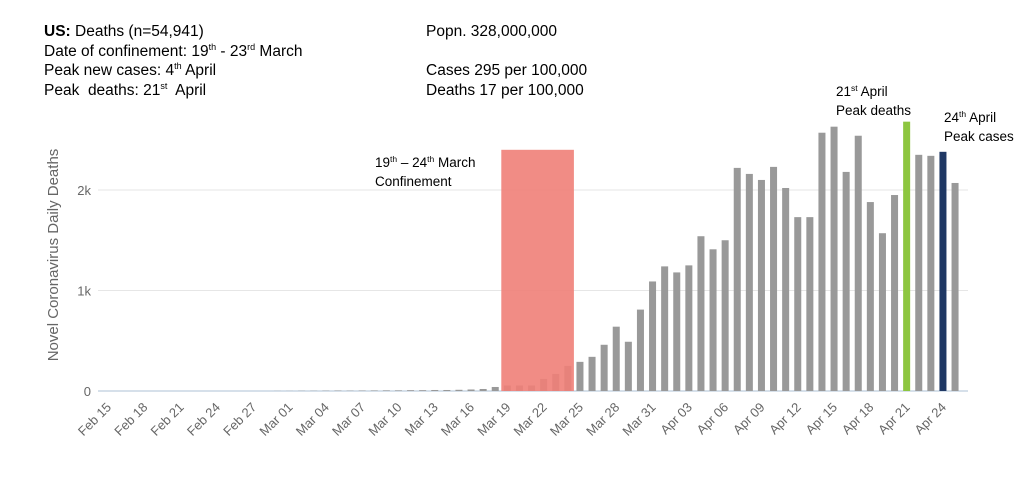 This screenshot has height=481, width=1024. I want to click on header-text: Peak new cases: 4, so click(109, 70).